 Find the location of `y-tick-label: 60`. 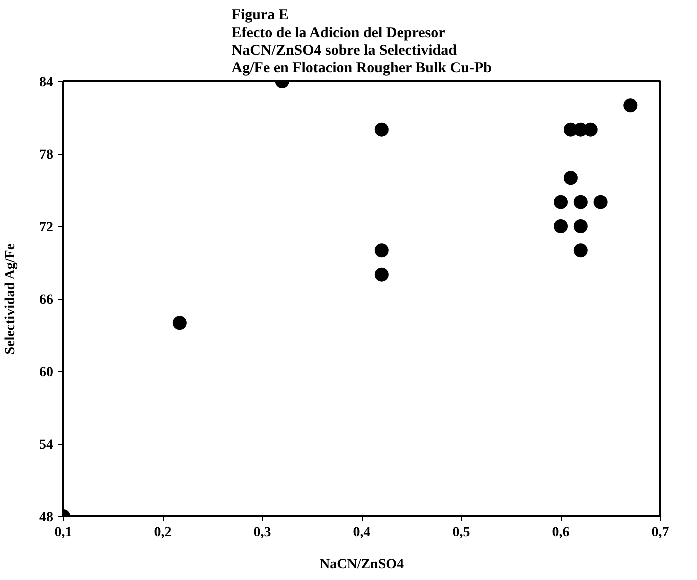

y-tick-label: 60 is located at coordinates (47, 373).